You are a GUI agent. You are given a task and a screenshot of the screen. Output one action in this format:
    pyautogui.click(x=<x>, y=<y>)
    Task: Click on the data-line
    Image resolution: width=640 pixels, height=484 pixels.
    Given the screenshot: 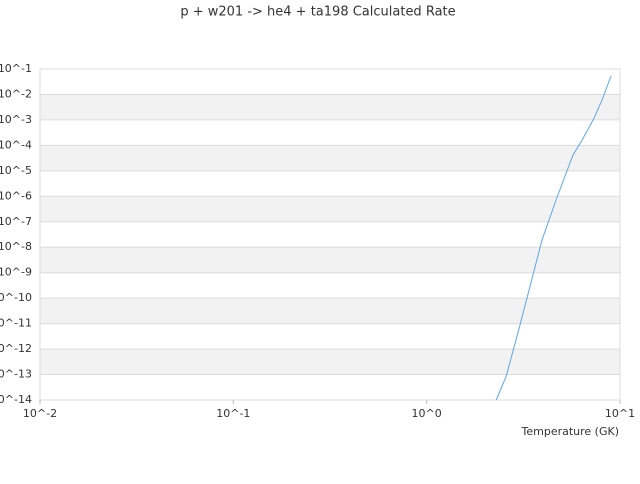 What is the action you would take?
    pyautogui.click(x=553, y=238)
    